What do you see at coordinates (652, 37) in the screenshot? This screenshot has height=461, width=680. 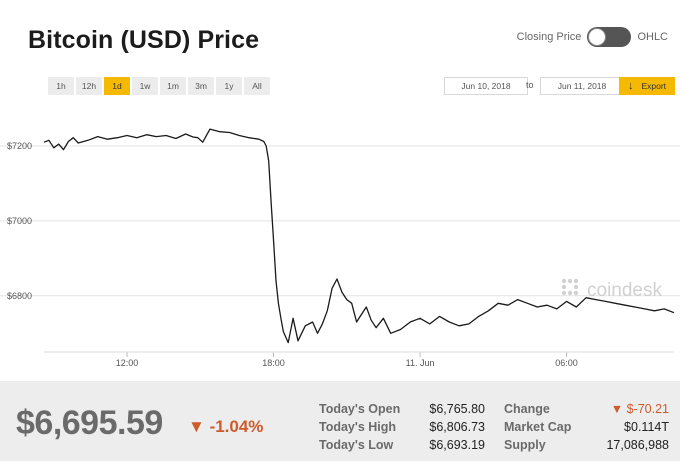 I see `ohlc-label: OHLC` at bounding box center [652, 37].